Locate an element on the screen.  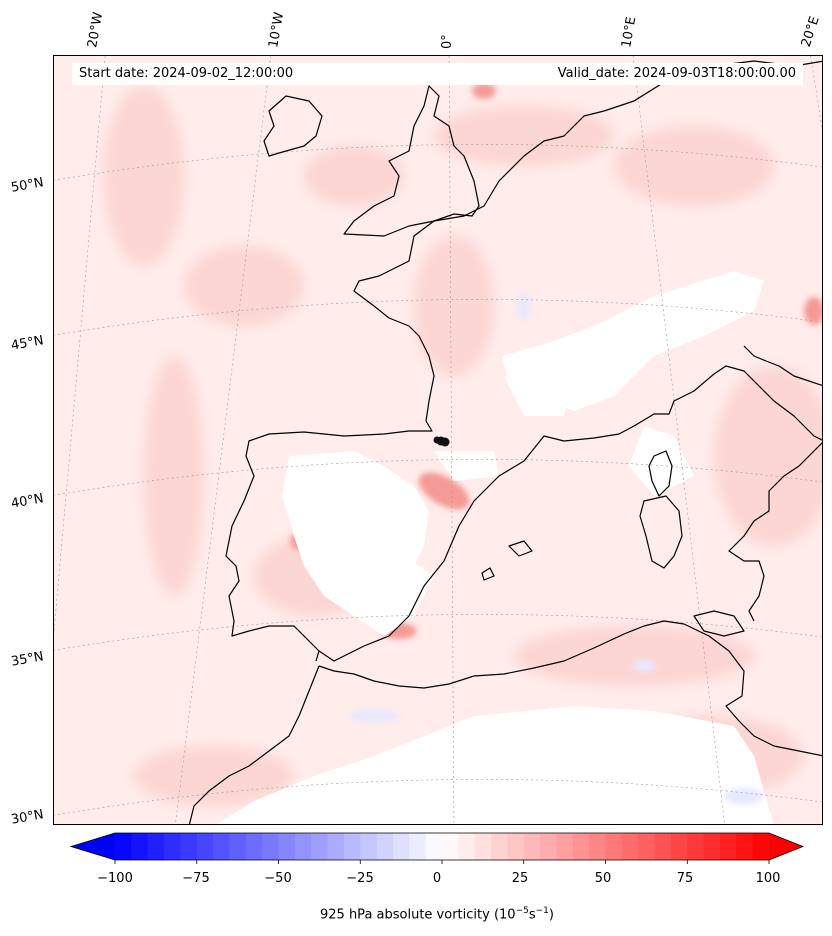
colorbar-ticks is located at coordinates (442, 862).